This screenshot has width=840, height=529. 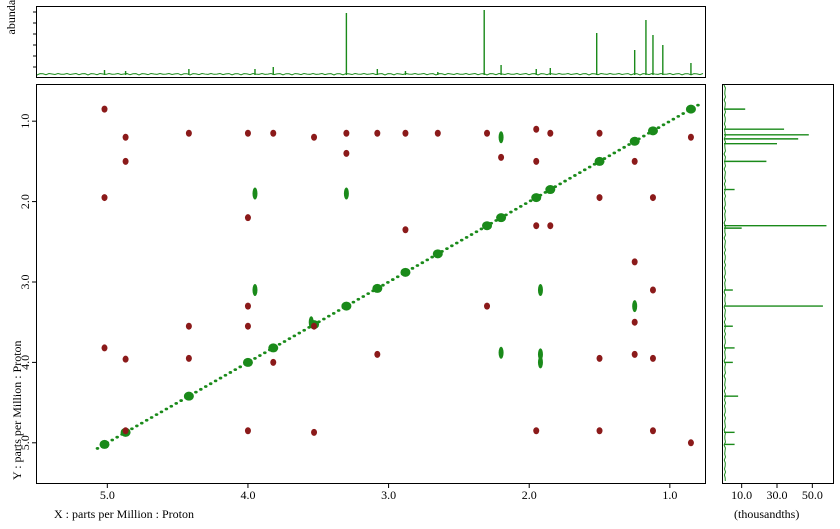 What do you see at coordinates (767, 514) in the screenshot?
I see `right-axis-unit-label: (thousandths)` at bounding box center [767, 514].